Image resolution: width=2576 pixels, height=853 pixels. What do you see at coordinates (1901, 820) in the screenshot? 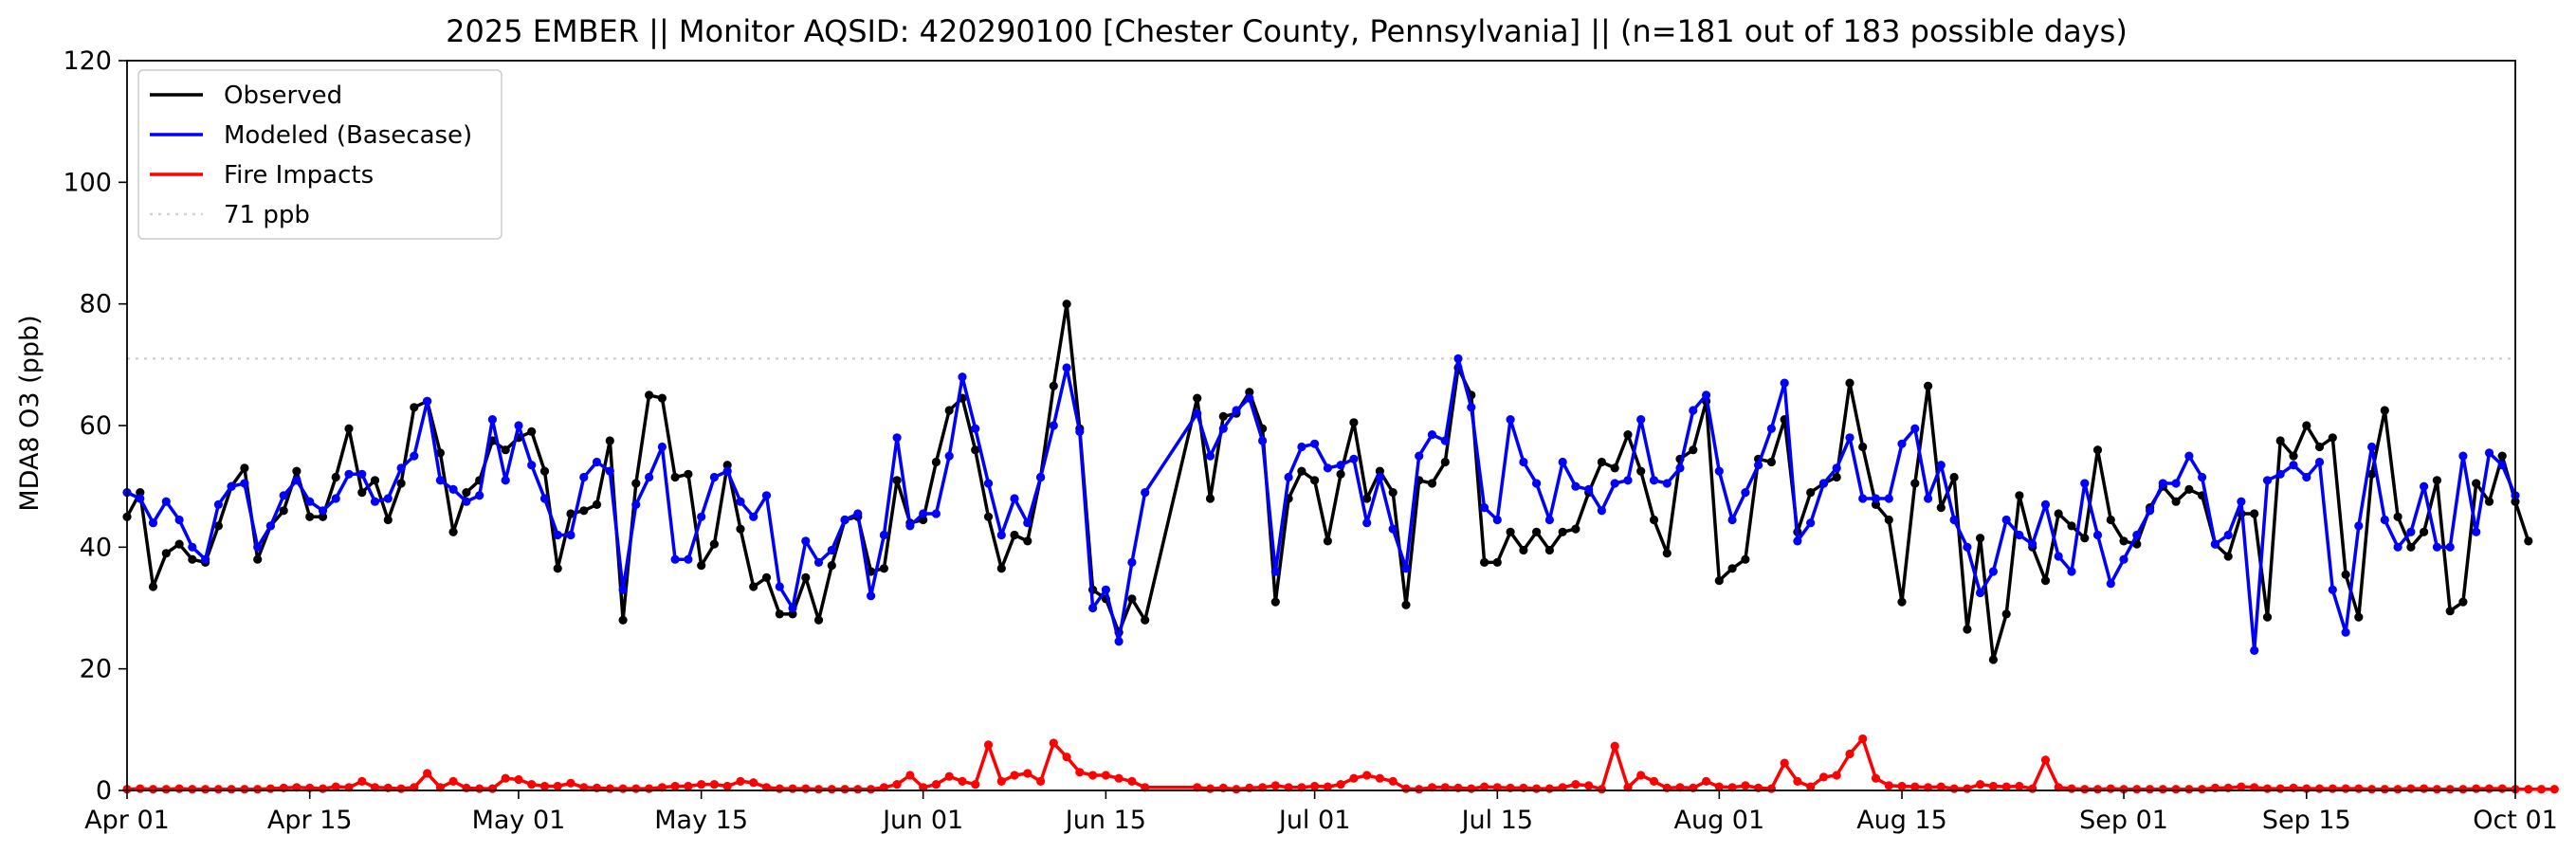
I see `x-tick-label: Aug 15` at bounding box center [1901, 820].